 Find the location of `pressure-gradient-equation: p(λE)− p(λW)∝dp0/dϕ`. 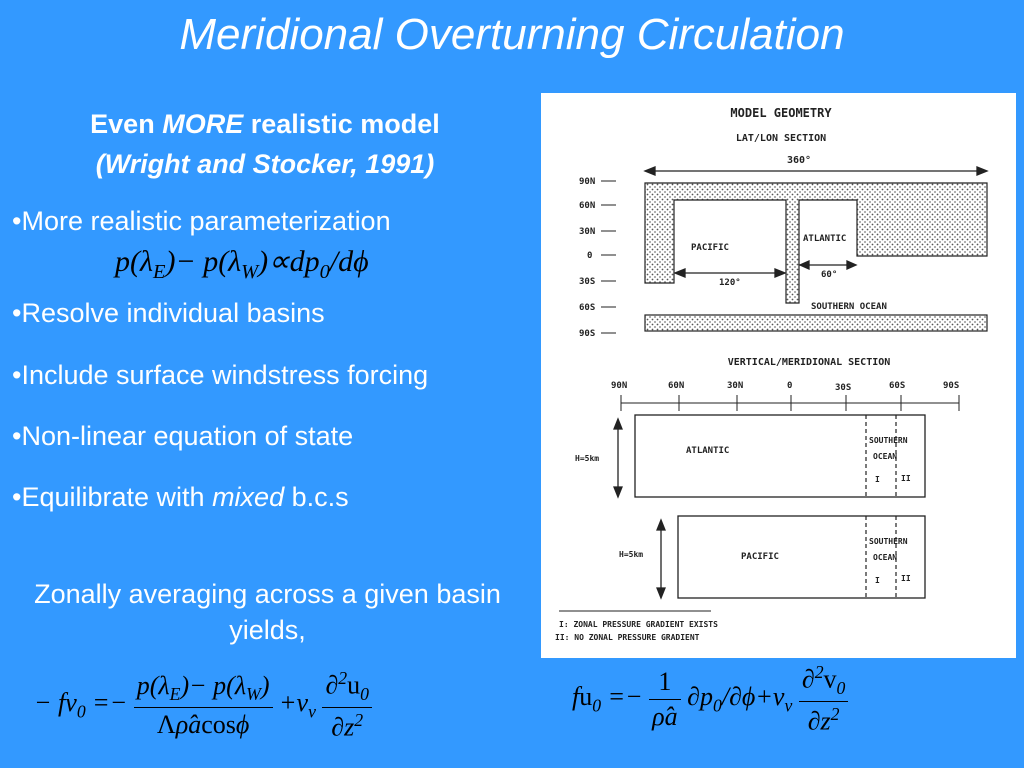

pressure-gradient-equation: p(λE)− p(λW)∝dp0/dϕ is located at coordinates (242, 264).